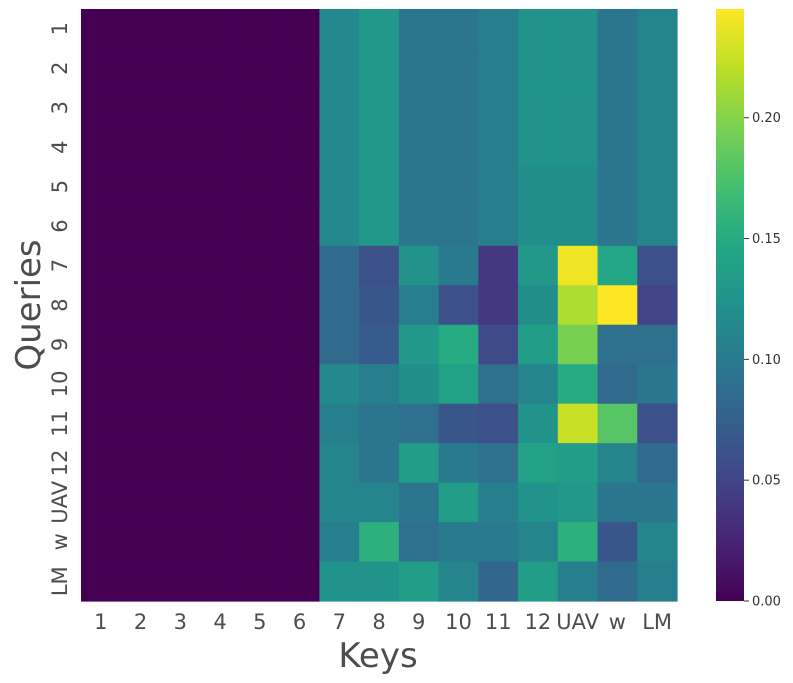  I want to click on x-tick-labels: 1 2 3 4 5 6 7 8 9 10 11 12 UAV w LM, so click(383, 622).